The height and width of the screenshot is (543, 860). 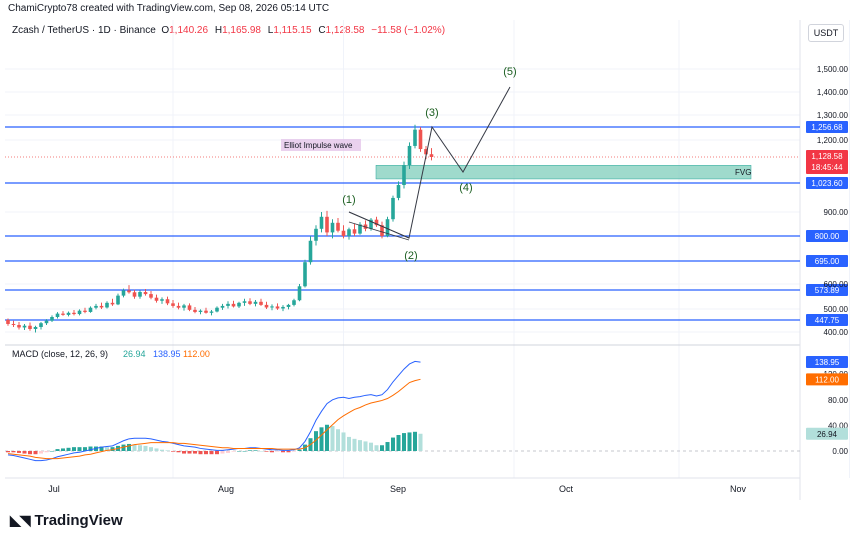 What do you see at coordinates (429, 164) in the screenshot?
I see `elliott-wave: (1) (2) (3) (4) (5)` at bounding box center [429, 164].